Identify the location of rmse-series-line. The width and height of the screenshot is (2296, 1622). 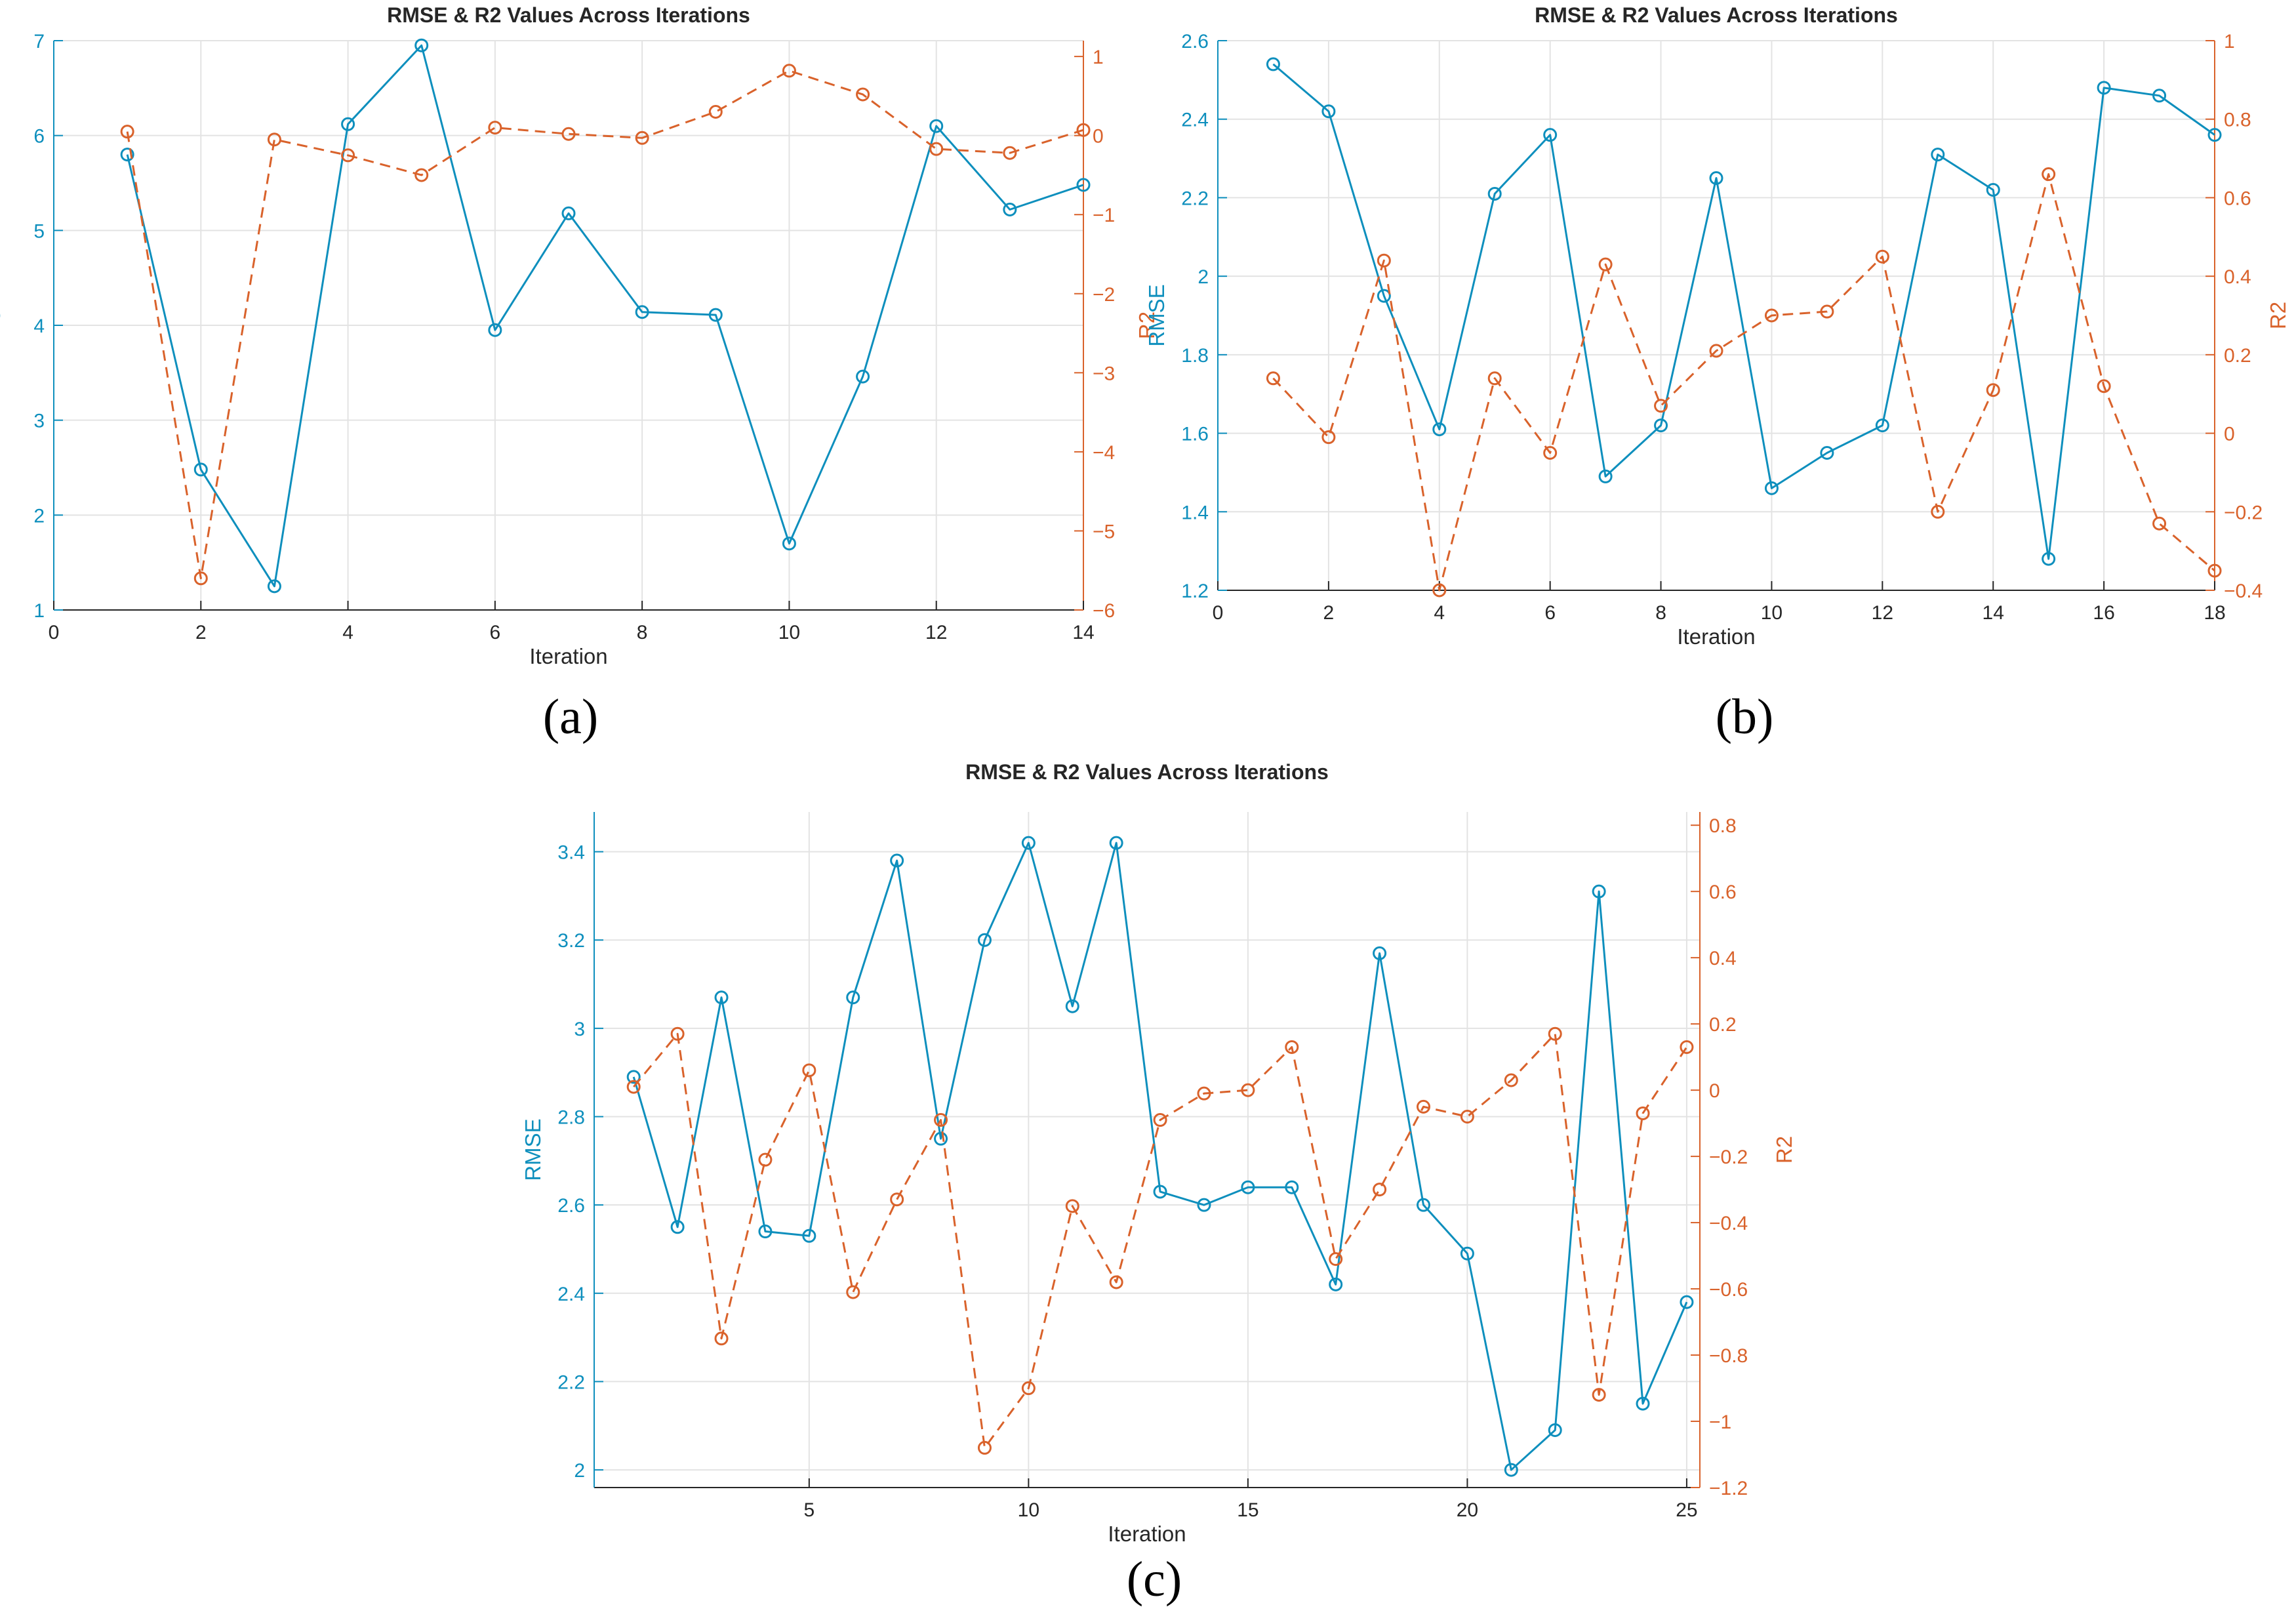
(1744, 312).